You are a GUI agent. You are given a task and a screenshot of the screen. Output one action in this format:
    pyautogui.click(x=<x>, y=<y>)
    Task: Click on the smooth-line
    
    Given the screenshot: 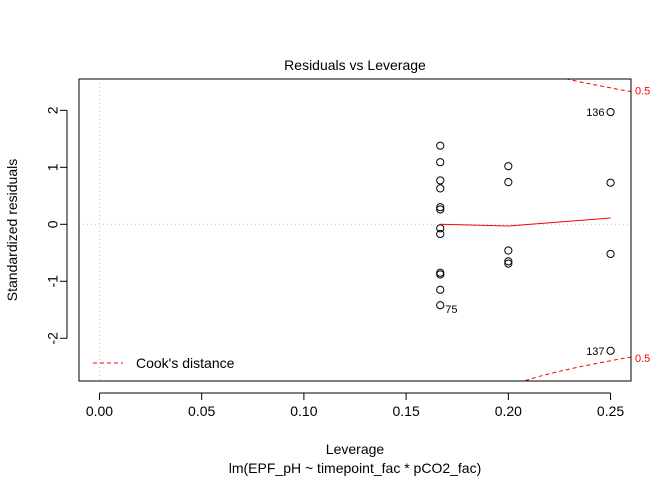 What is the action you would take?
    pyautogui.click(x=525, y=222)
    